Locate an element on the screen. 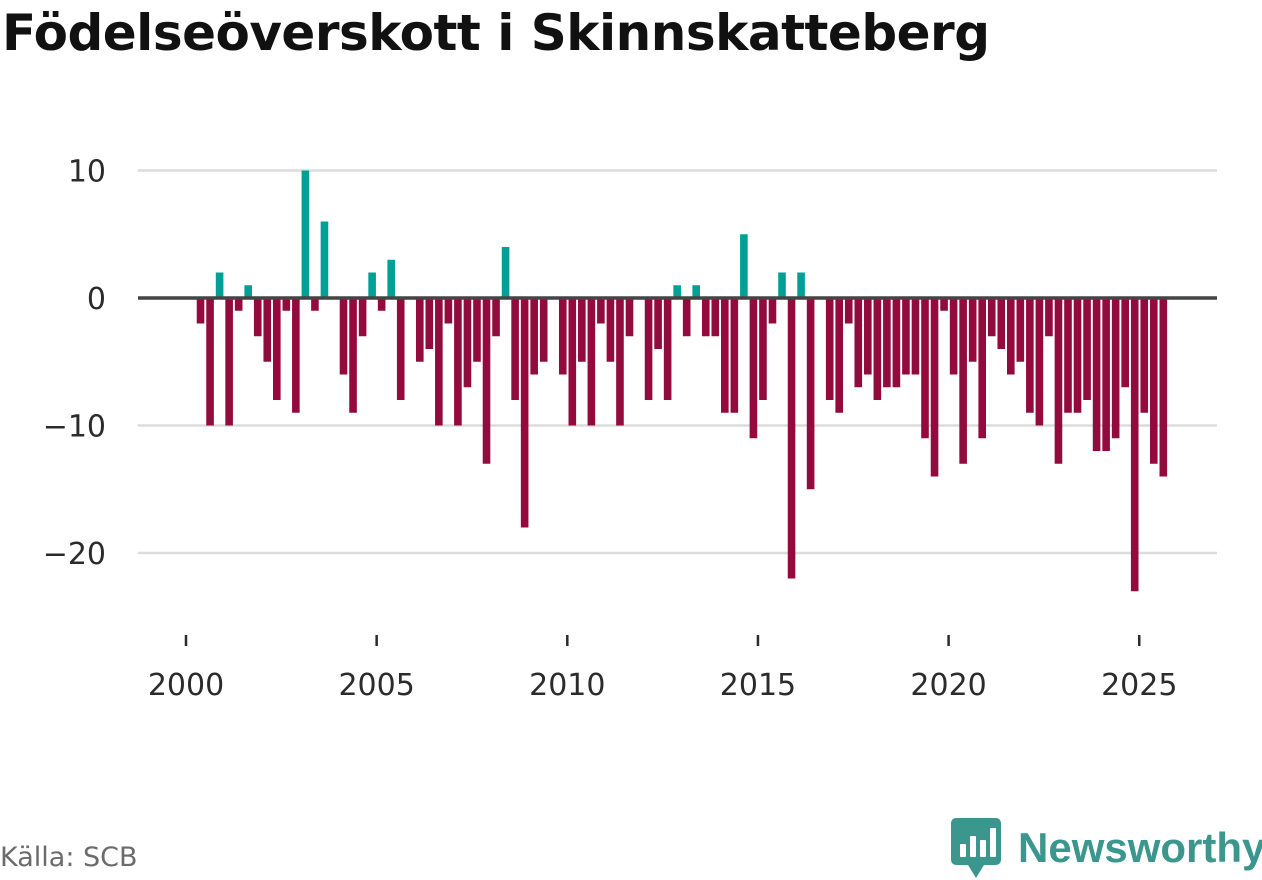 Image resolution: width=1262 pixels, height=880 pixels. x-tick-label: 2005 is located at coordinates (376, 685).